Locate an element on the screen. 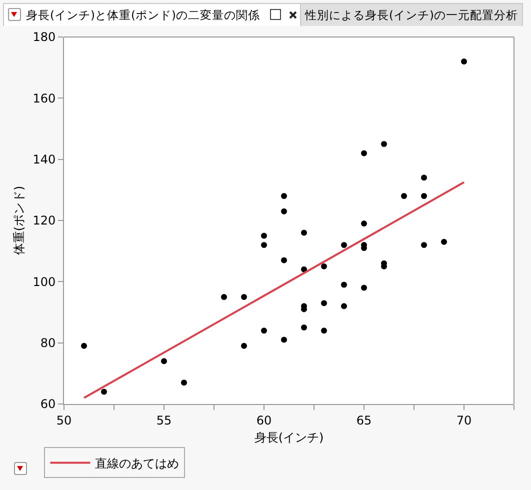 Image resolution: width=531 pixels, height=490 pixels. x-tick-label: 70 is located at coordinates (464, 420).